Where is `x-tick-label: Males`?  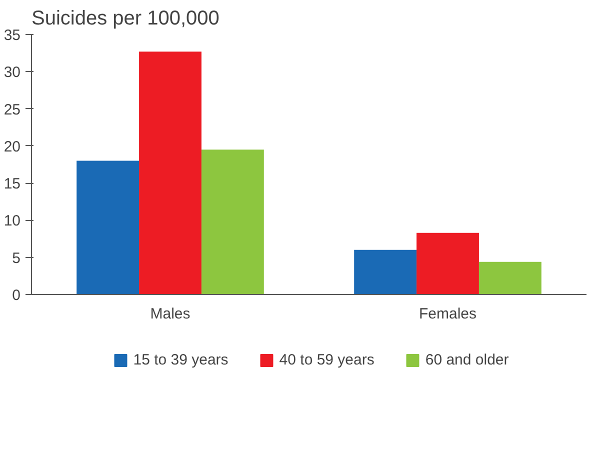
x-tick-label: Males is located at coordinates (170, 314).